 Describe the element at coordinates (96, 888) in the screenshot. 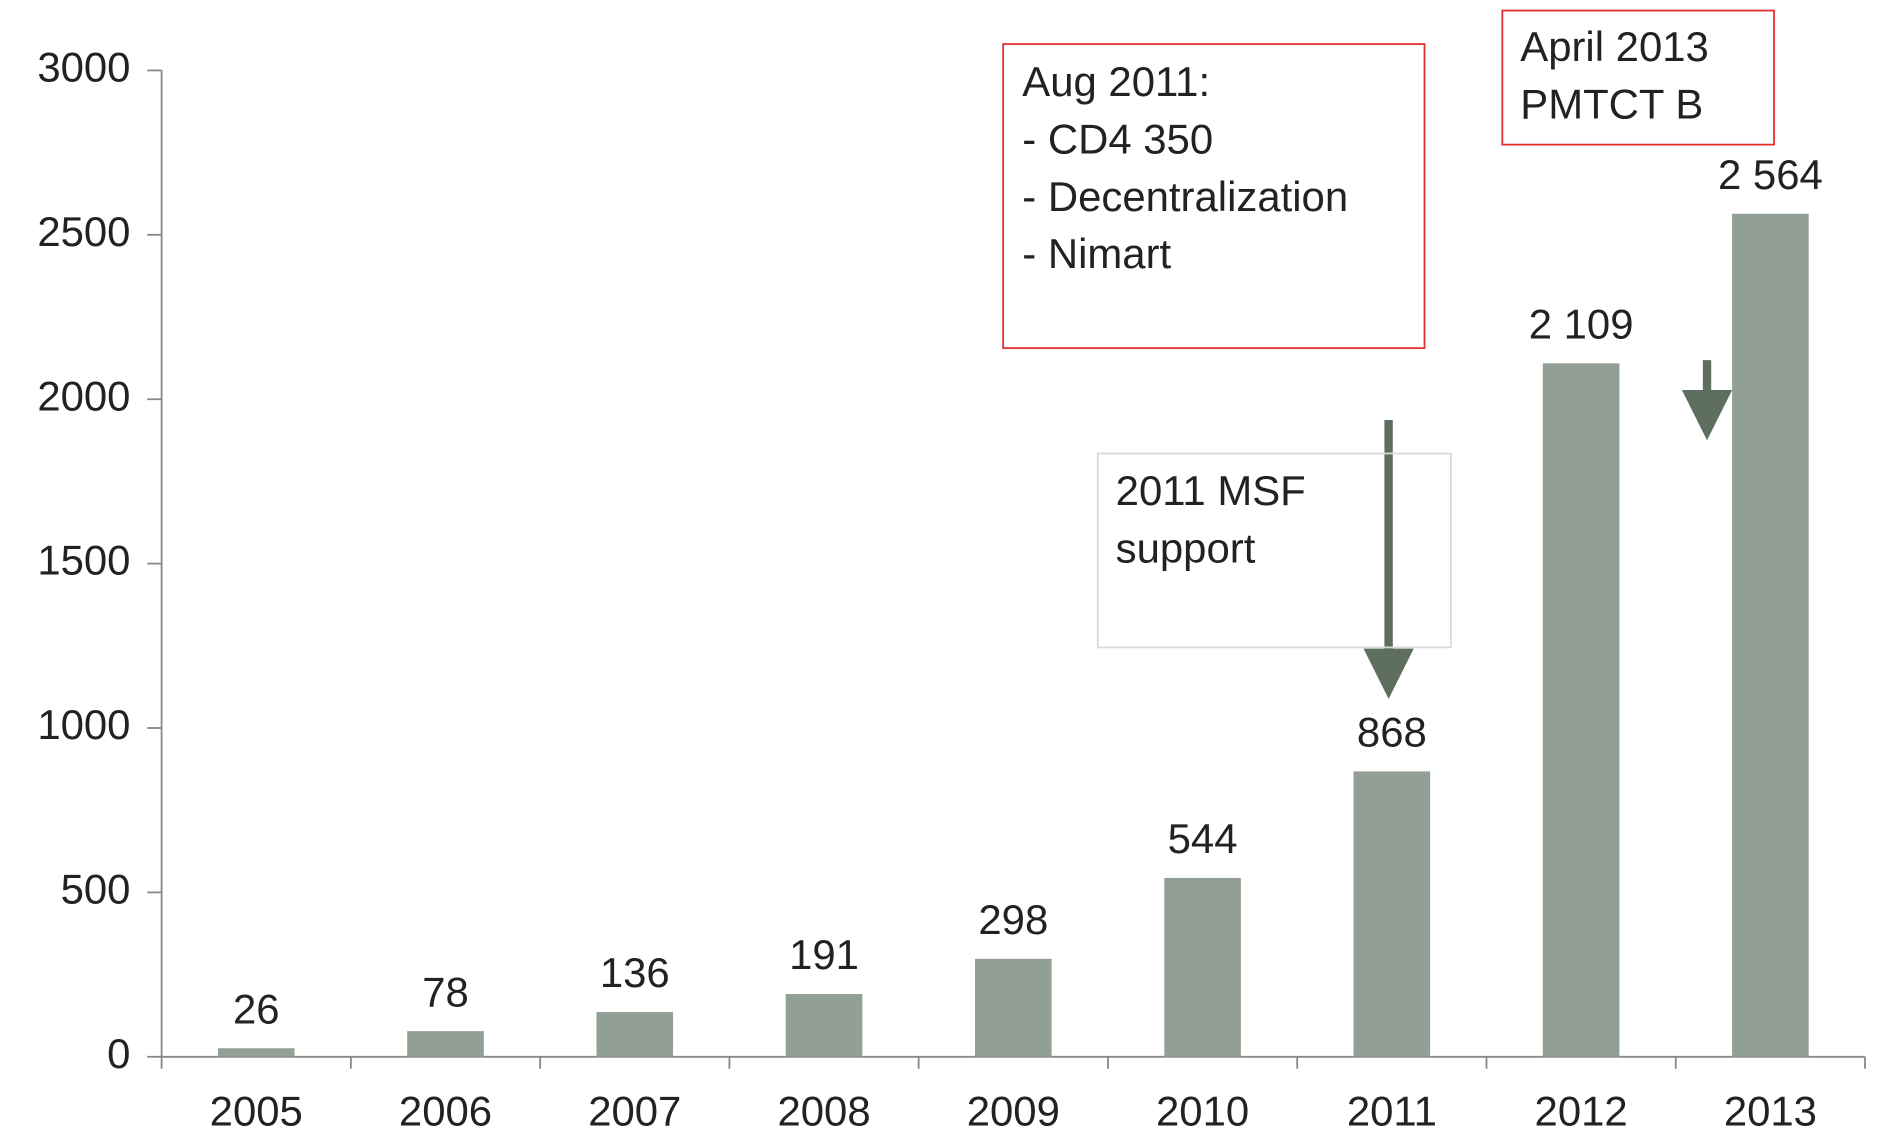

I see `y-tick-label: 500` at that location.